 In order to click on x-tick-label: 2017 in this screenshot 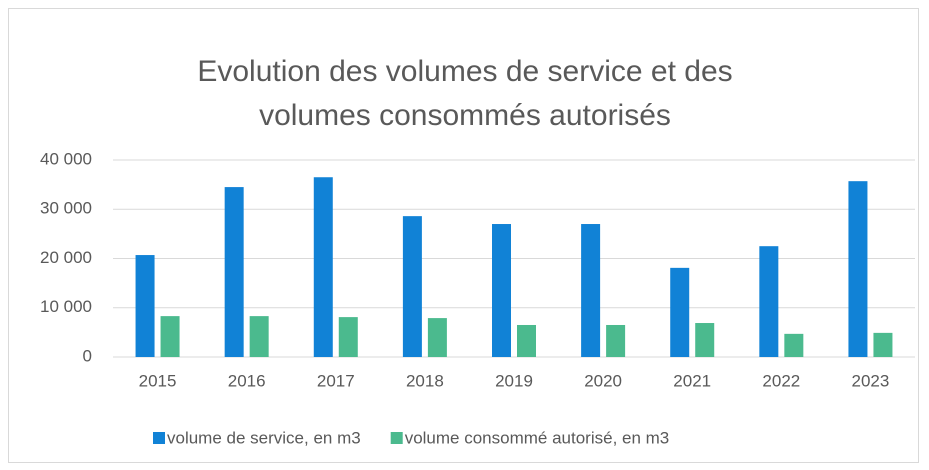, I will do `click(336, 380)`.